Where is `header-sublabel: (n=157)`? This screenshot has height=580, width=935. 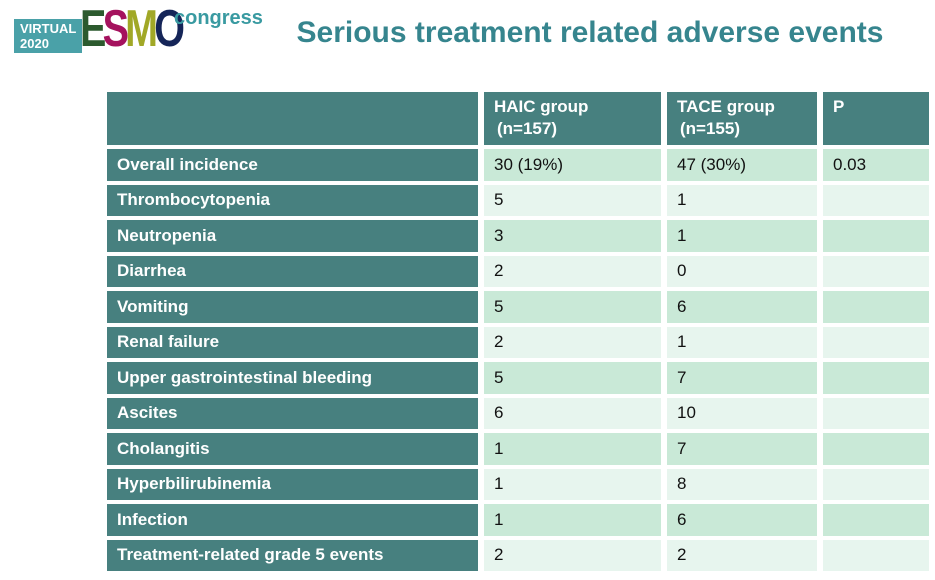
header-sublabel: (n=157) is located at coordinates (527, 128).